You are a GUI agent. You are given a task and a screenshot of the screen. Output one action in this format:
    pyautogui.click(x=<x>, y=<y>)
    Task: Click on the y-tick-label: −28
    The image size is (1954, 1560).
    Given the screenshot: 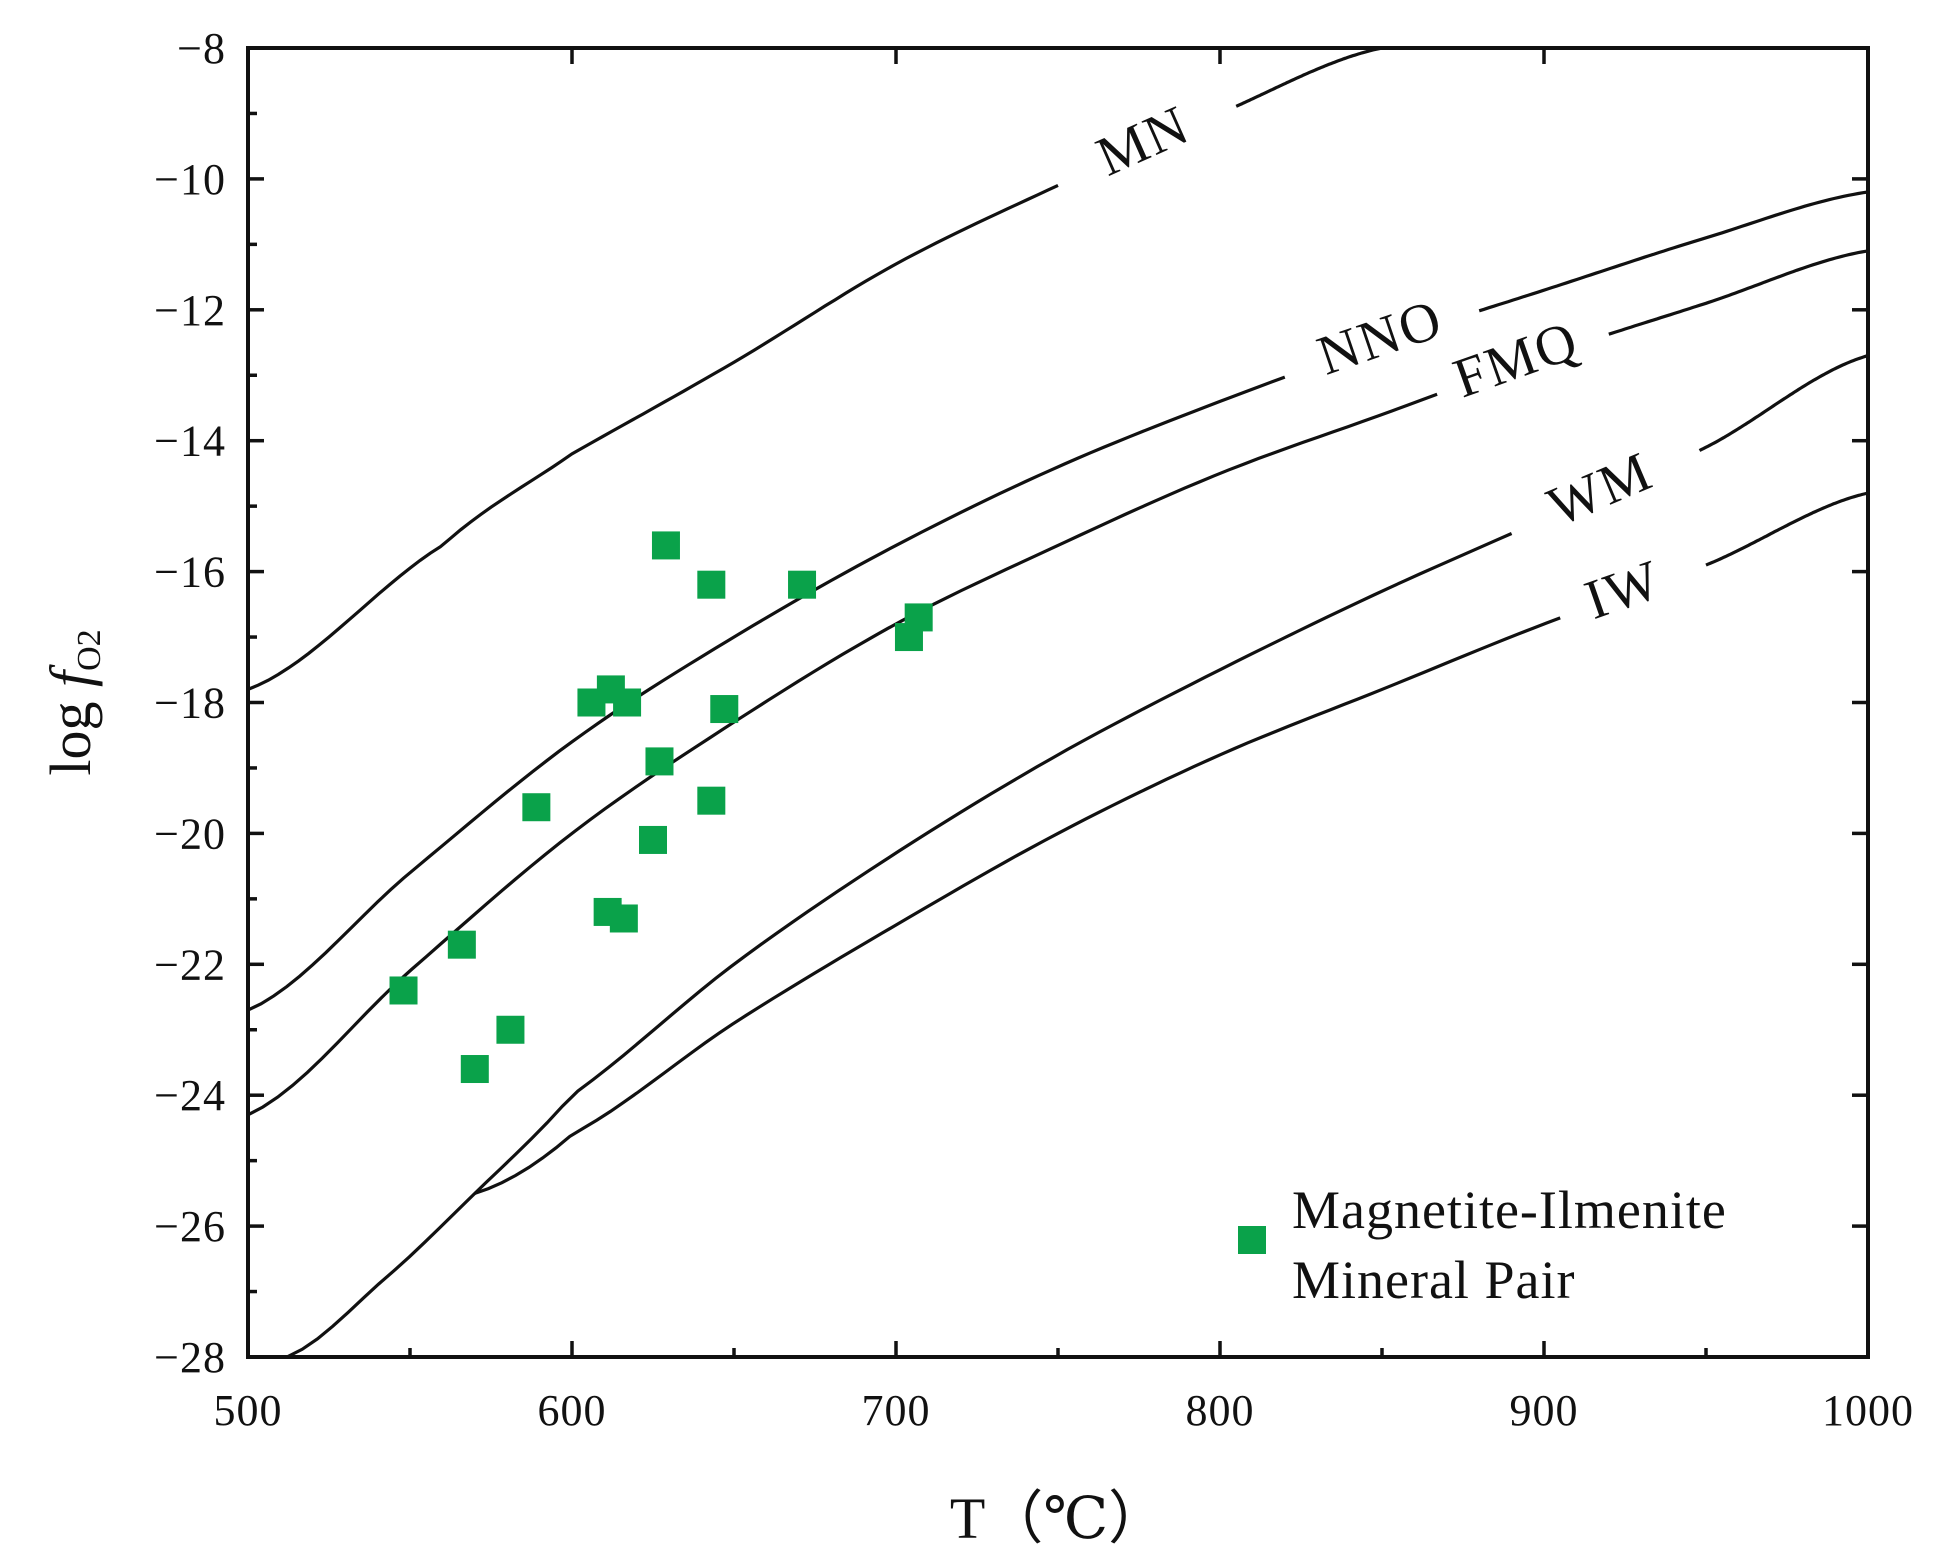 What is the action you would take?
    pyautogui.click(x=190, y=1357)
    